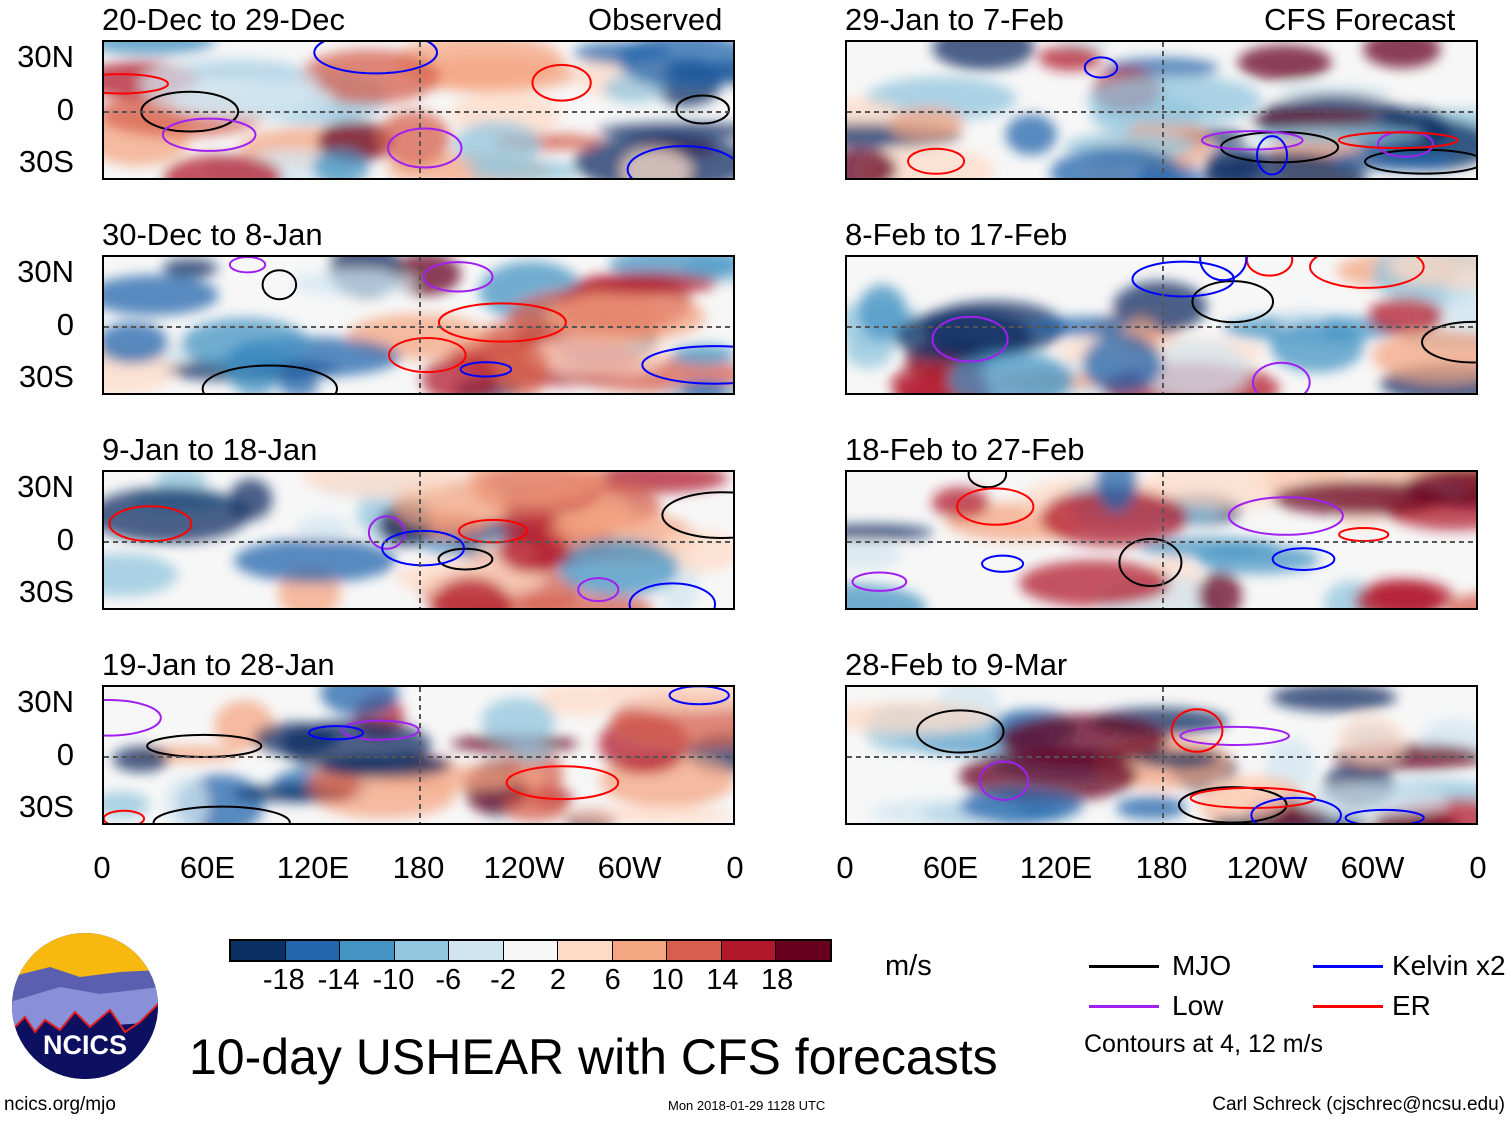 The image size is (1510, 1121). Describe the element at coordinates (1202, 965) in the screenshot. I see `legend-mjo-label: MJO` at that location.